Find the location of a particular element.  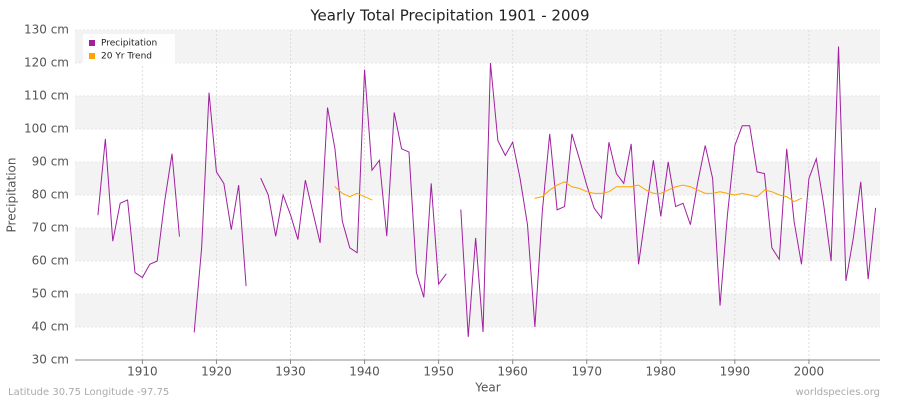

x-tick-label: 1930 is located at coordinates (290, 372).